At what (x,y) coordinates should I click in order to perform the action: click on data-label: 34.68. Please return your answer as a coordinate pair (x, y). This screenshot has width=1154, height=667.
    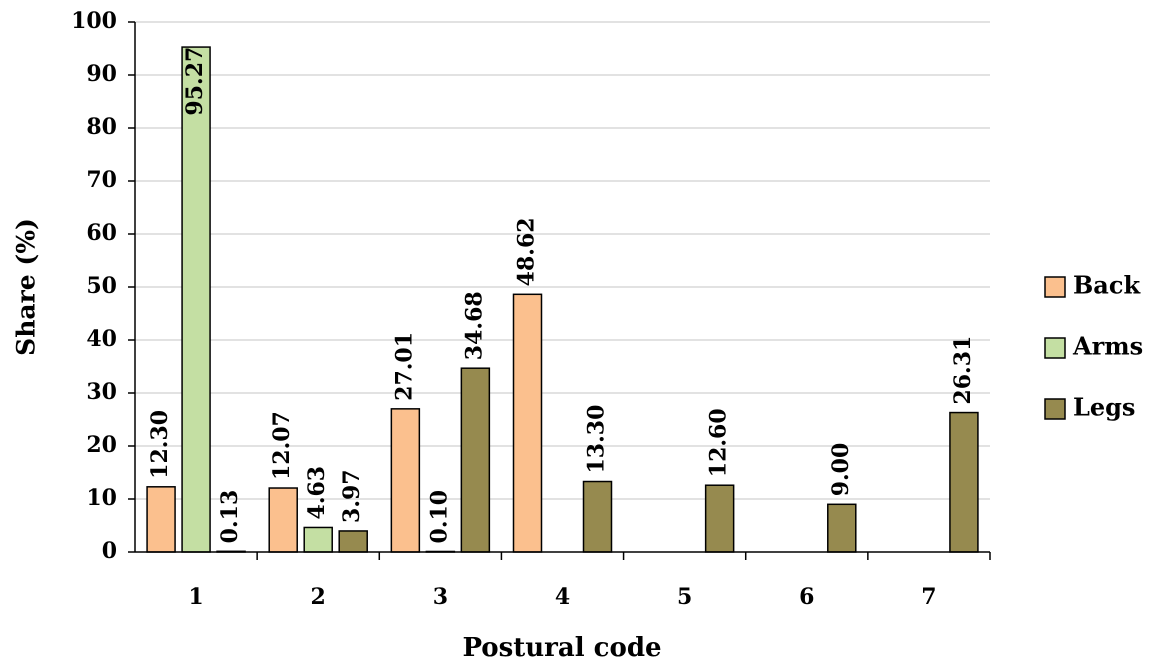
    Looking at the image, I should click on (474, 325).